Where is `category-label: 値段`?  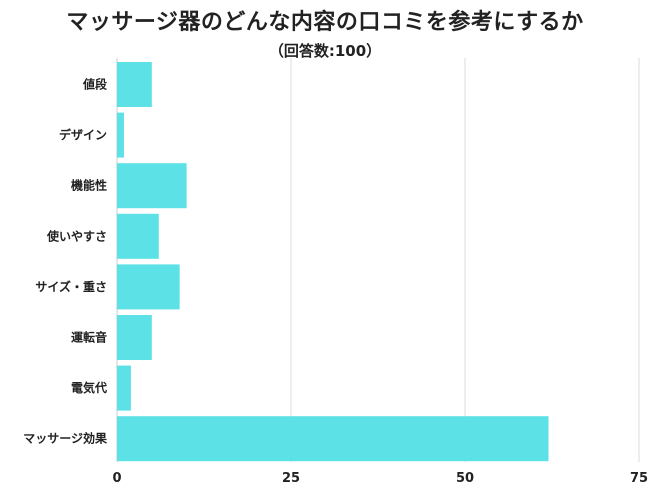 category-label: 値段 is located at coordinates (95, 84).